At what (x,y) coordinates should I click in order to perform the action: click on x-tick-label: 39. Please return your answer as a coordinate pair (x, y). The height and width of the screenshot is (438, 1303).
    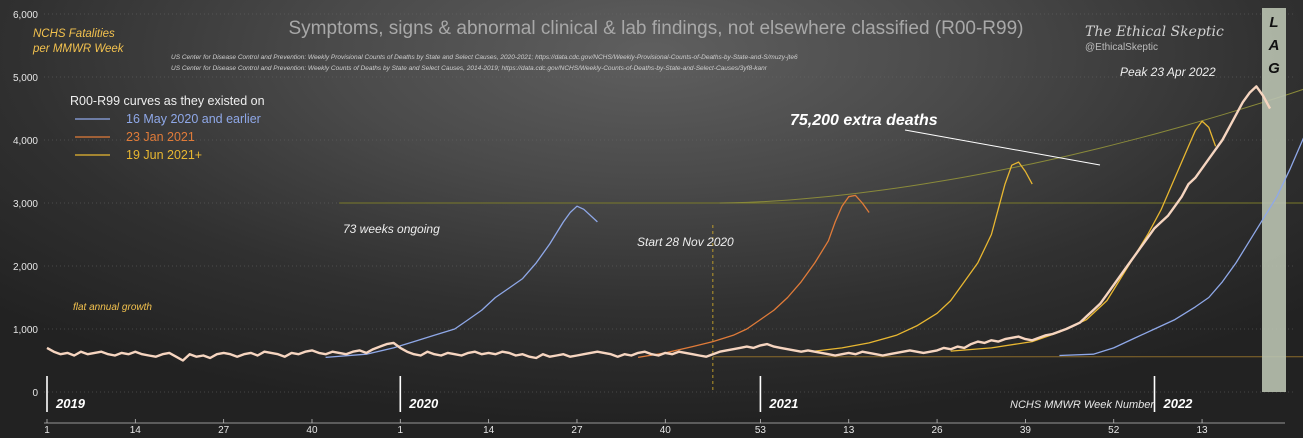
    Looking at the image, I should click on (1026, 430).